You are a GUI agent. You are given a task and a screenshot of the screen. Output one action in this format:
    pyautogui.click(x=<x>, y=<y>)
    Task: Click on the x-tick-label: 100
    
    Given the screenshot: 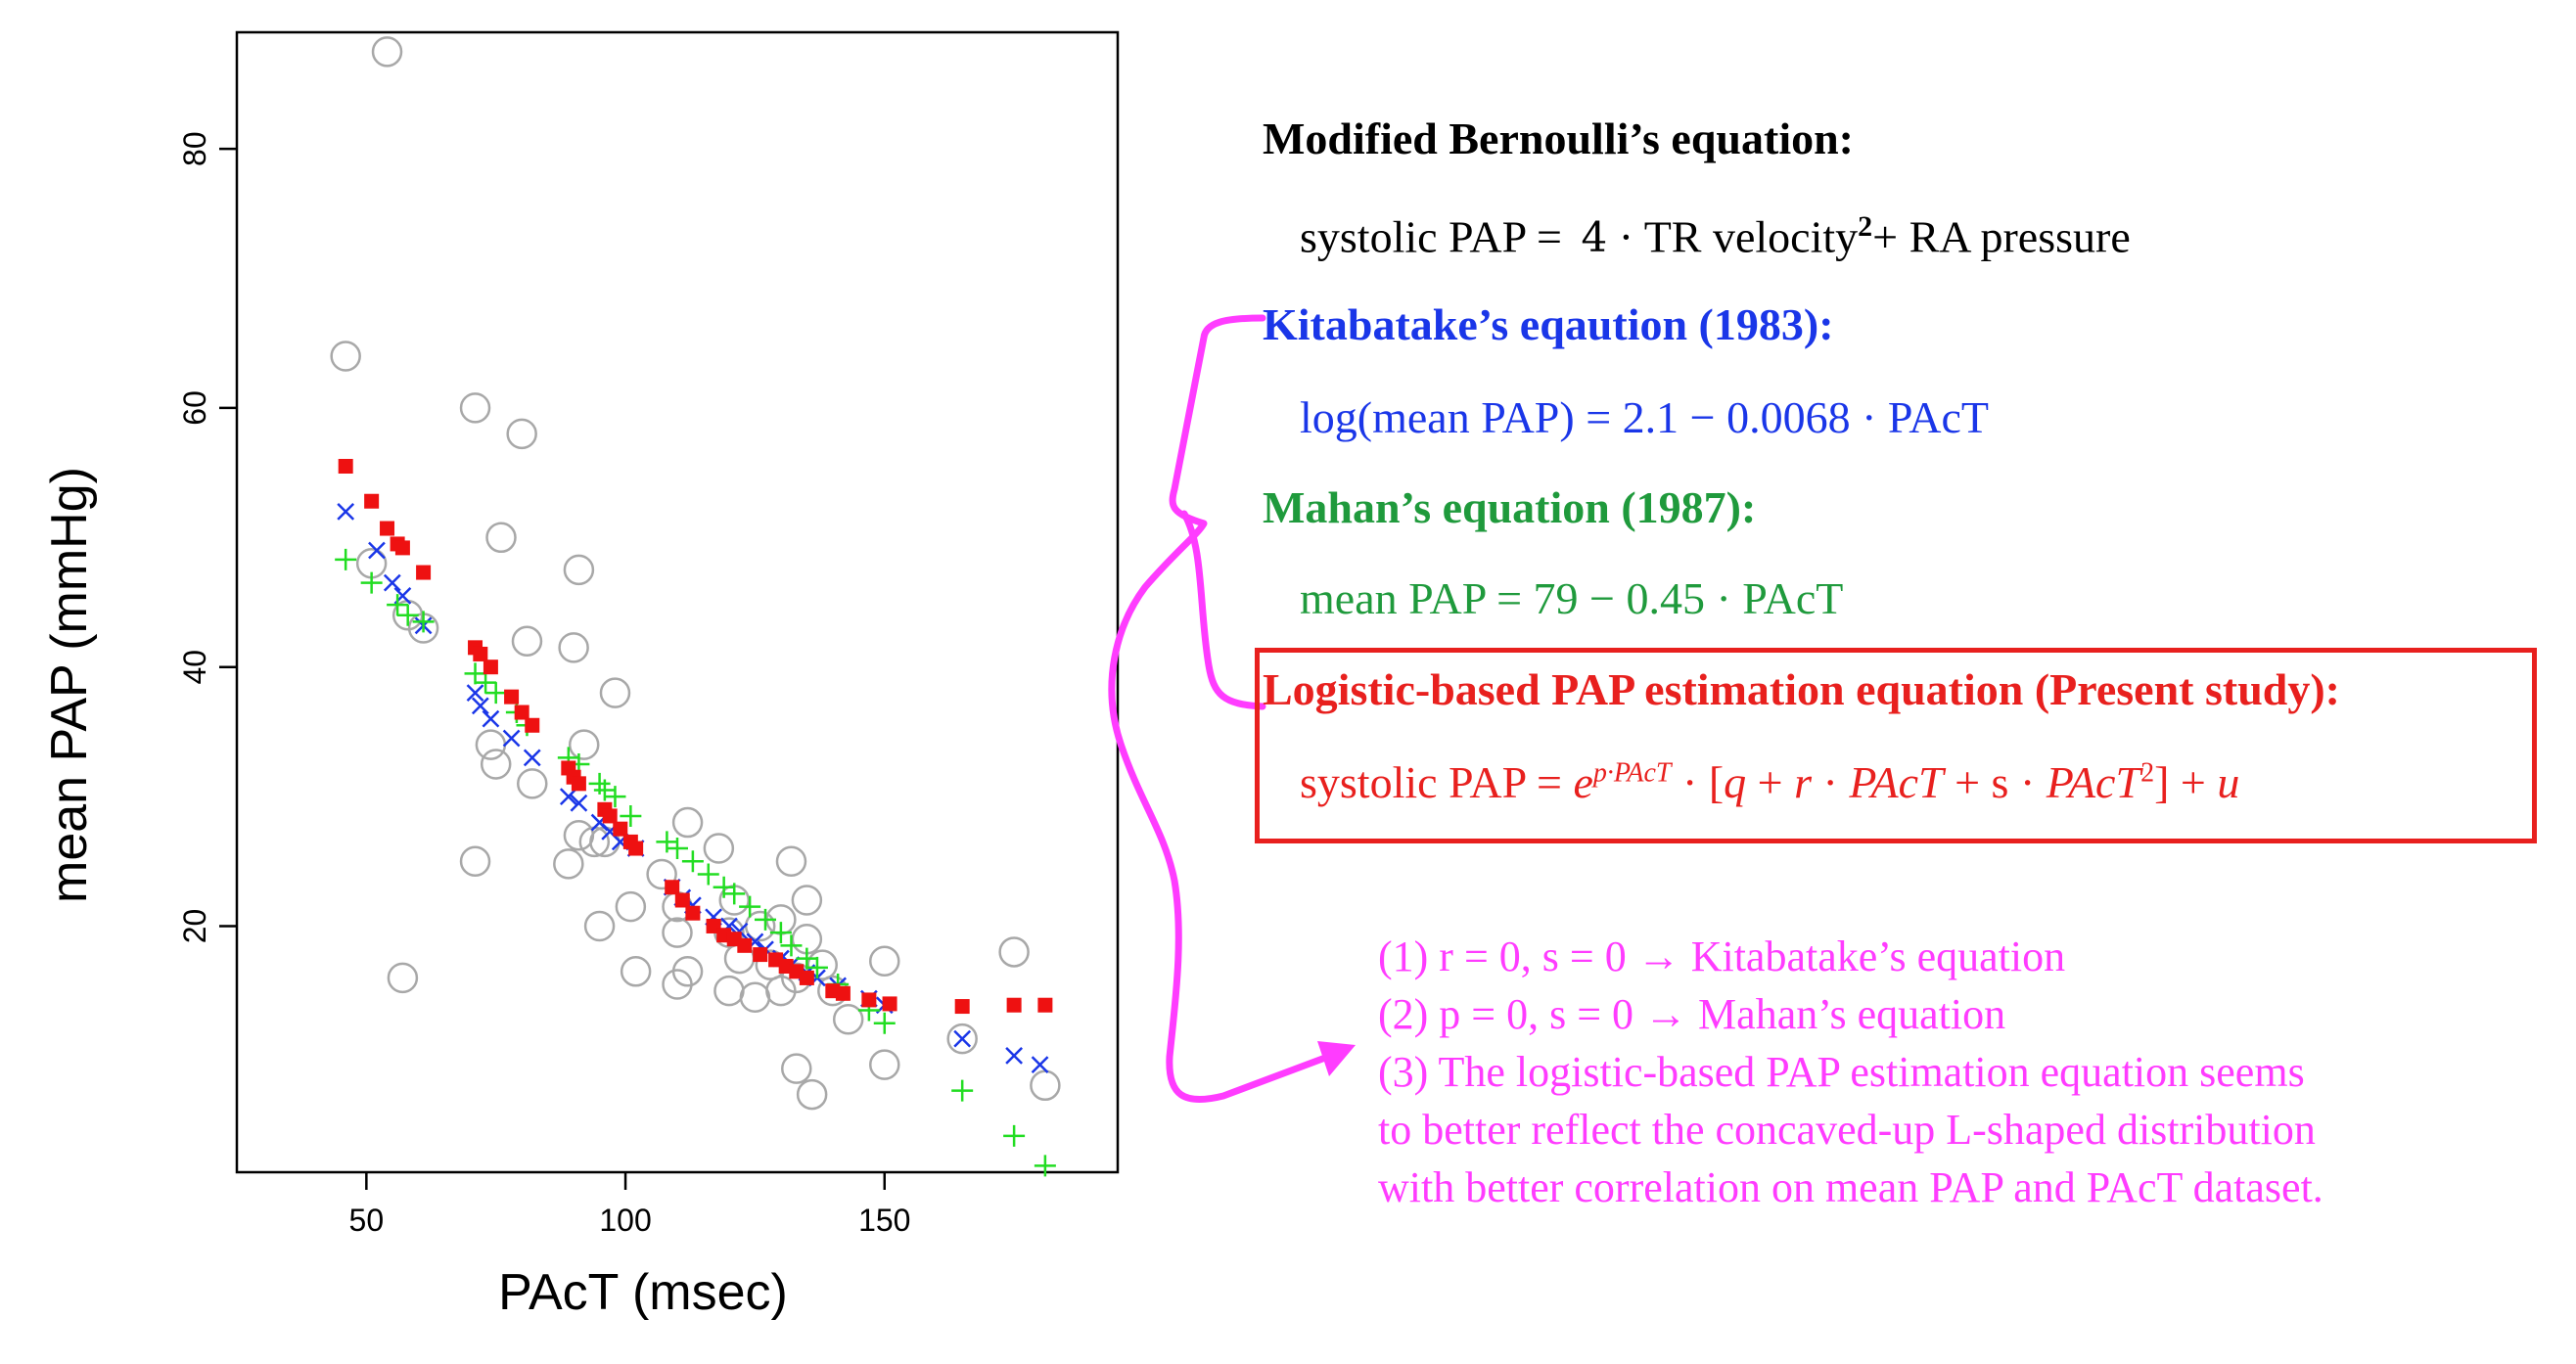 What is the action you would take?
    pyautogui.click(x=625, y=1220)
    